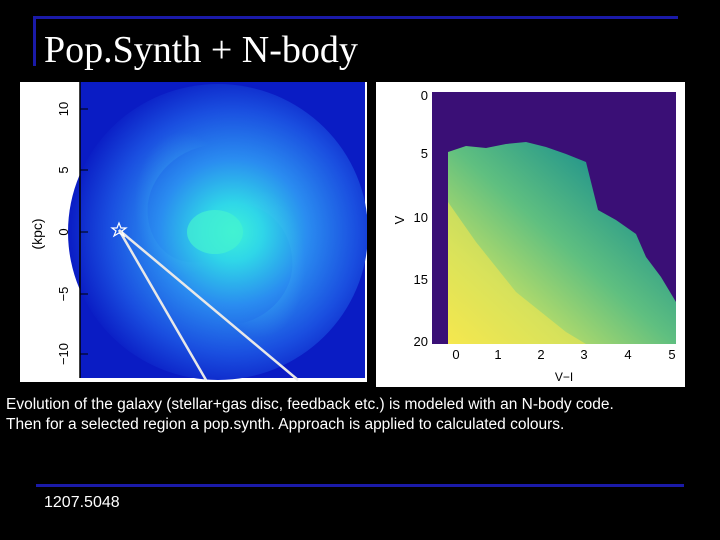 Image resolution: width=720 pixels, height=540 pixels. What do you see at coordinates (357, 17) in the screenshot?
I see `title-rule-top` at bounding box center [357, 17].